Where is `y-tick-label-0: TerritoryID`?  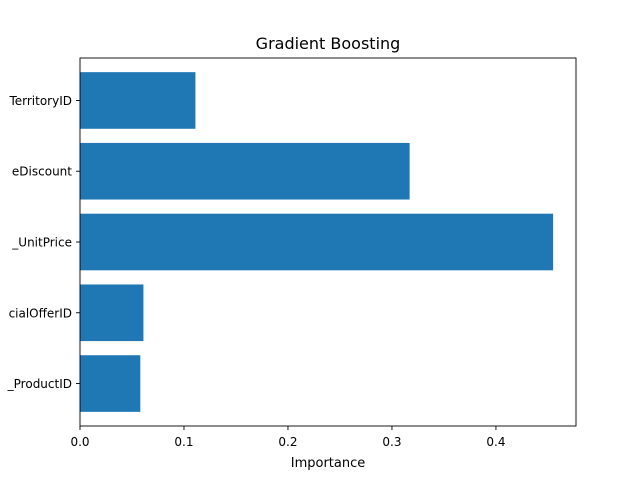
y-tick-label-0: TerritoryID is located at coordinates (40, 101).